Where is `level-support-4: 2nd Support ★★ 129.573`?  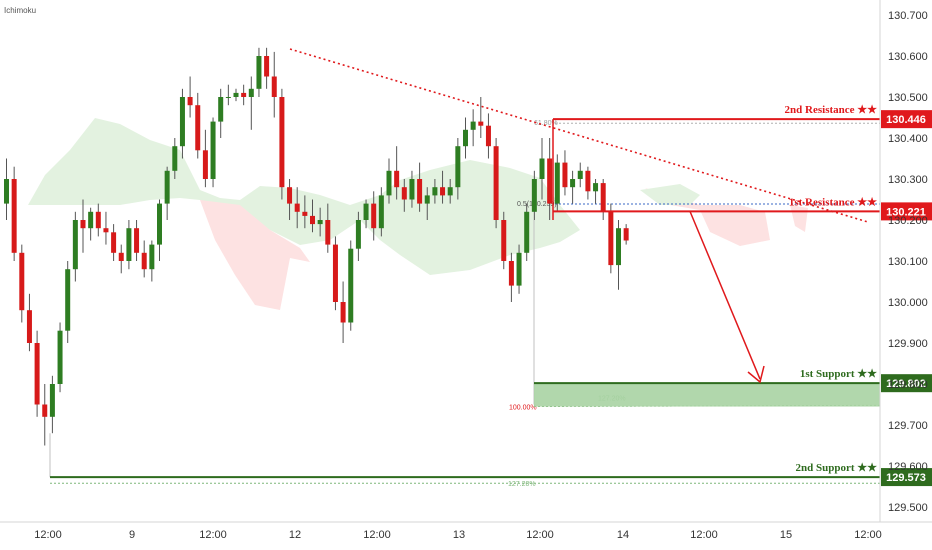
level-support-4: 2nd Support ★★ 129.573 is located at coordinates (491, 474).